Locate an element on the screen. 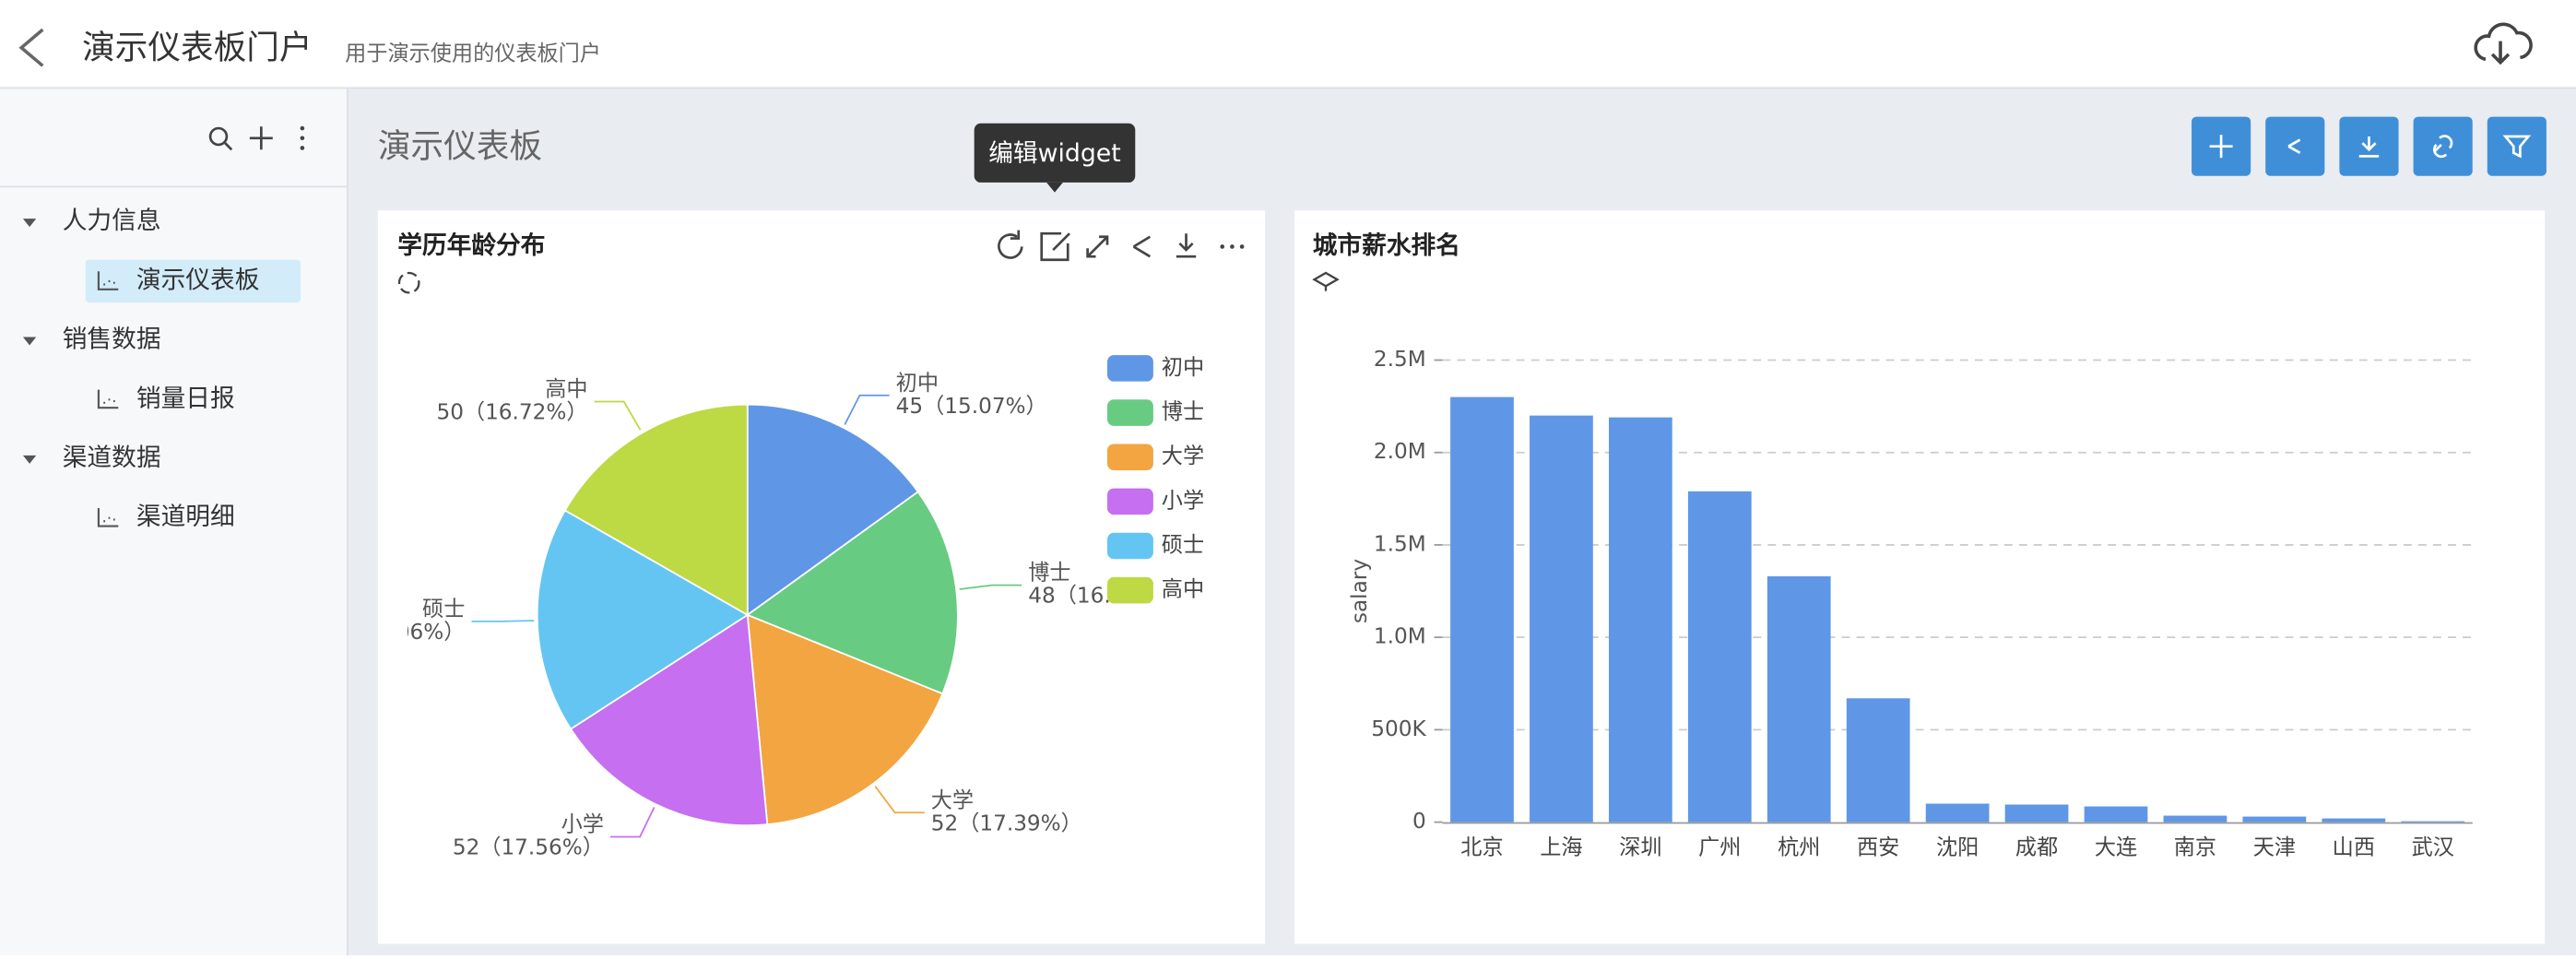 The image size is (2576, 959). x-tick-label: 山西 is located at coordinates (2354, 848).